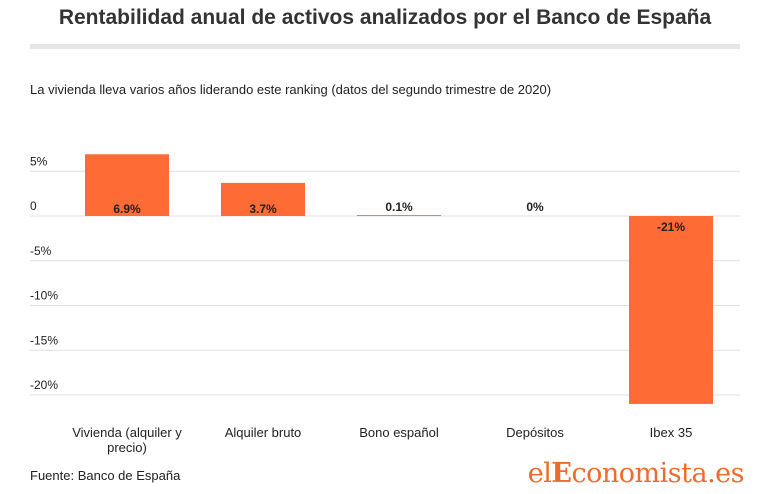  Describe the element at coordinates (535, 207) in the screenshot. I see `data-label: 0%` at that location.